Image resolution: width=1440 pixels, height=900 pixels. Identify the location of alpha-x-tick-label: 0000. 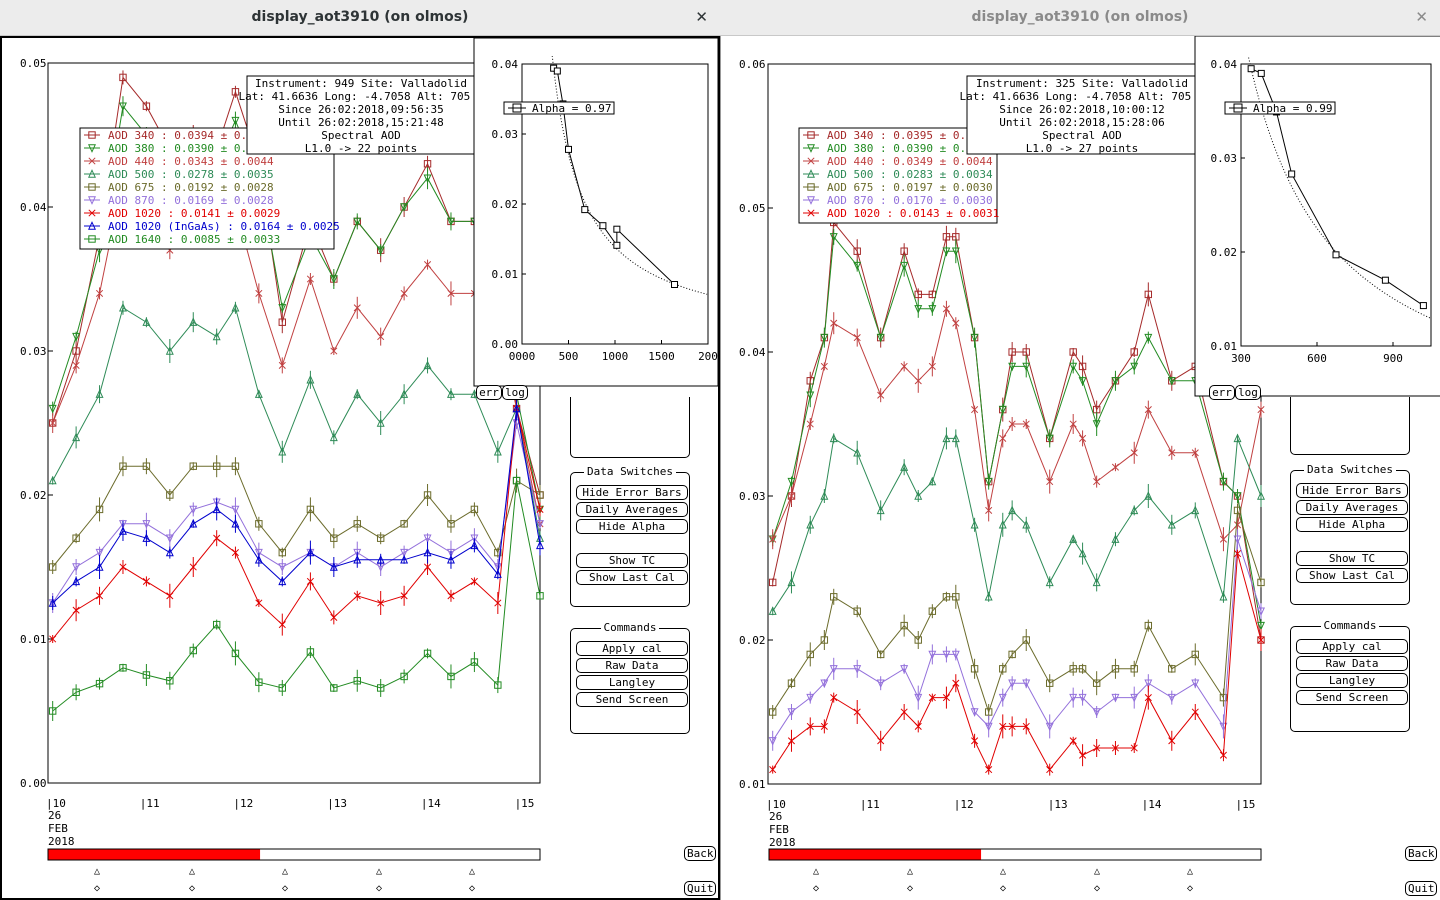
(522, 356).